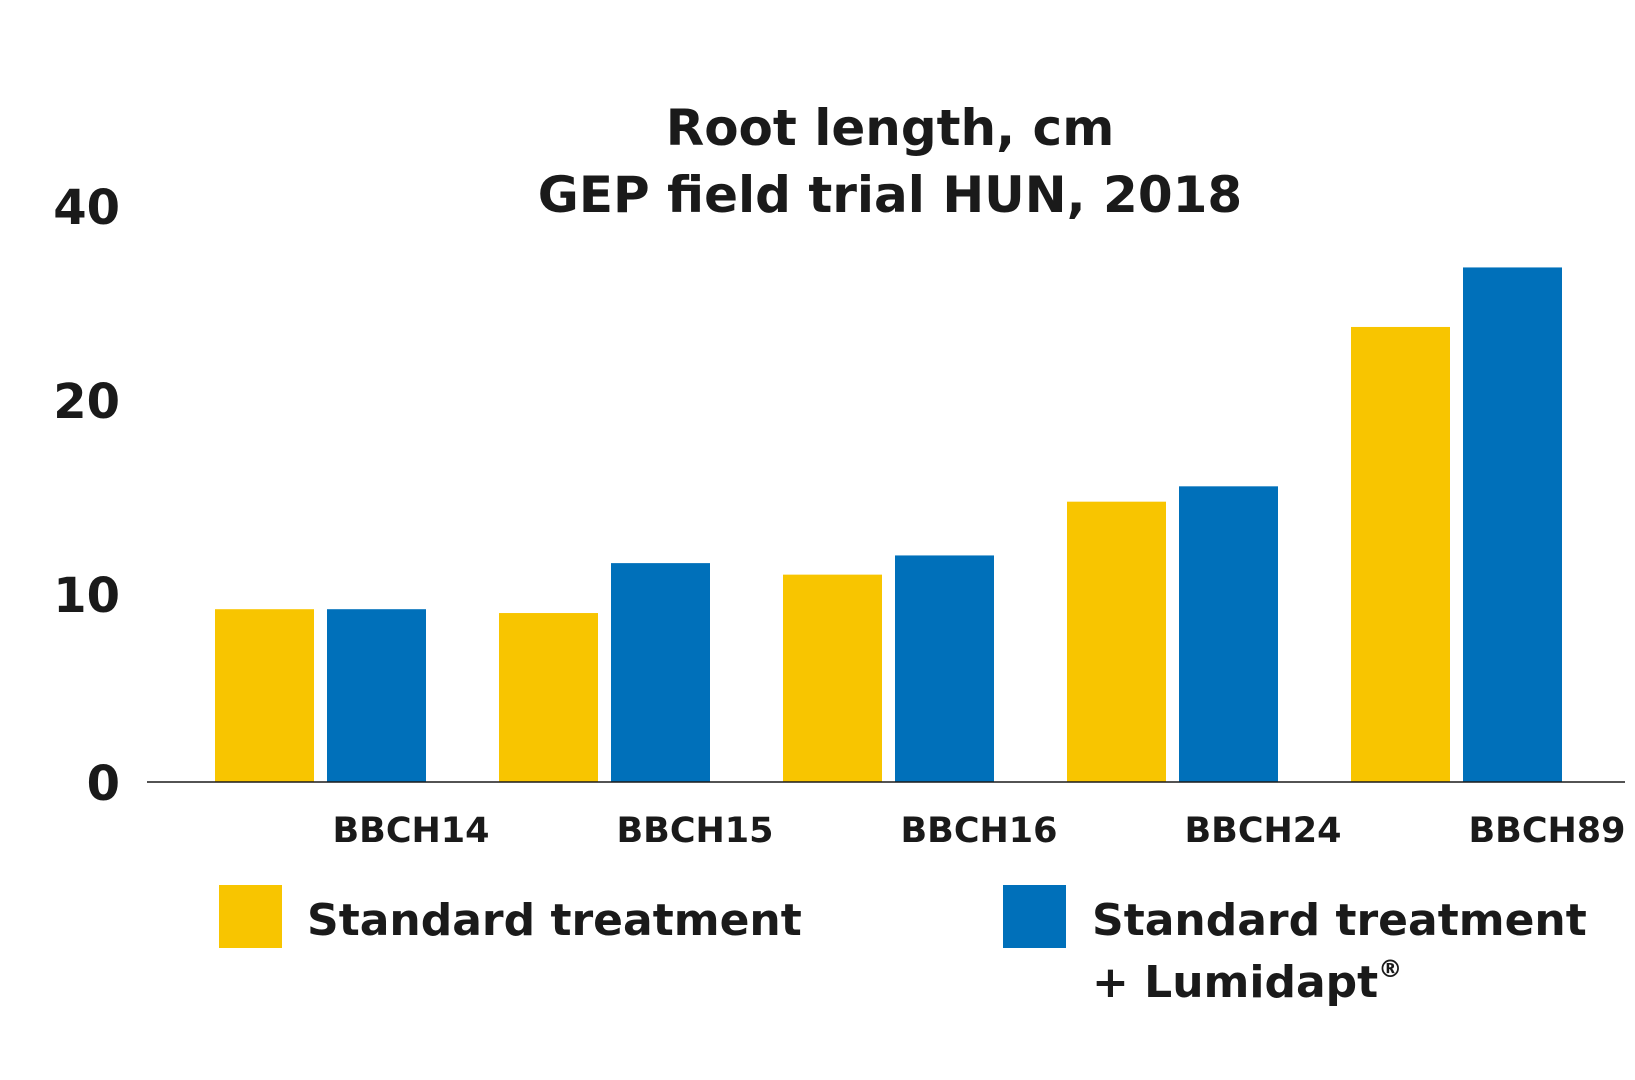 The width and height of the screenshot is (1635, 1080). I want to click on legend-label-lumidapt-text: + Lumidapt, so click(1235, 982).